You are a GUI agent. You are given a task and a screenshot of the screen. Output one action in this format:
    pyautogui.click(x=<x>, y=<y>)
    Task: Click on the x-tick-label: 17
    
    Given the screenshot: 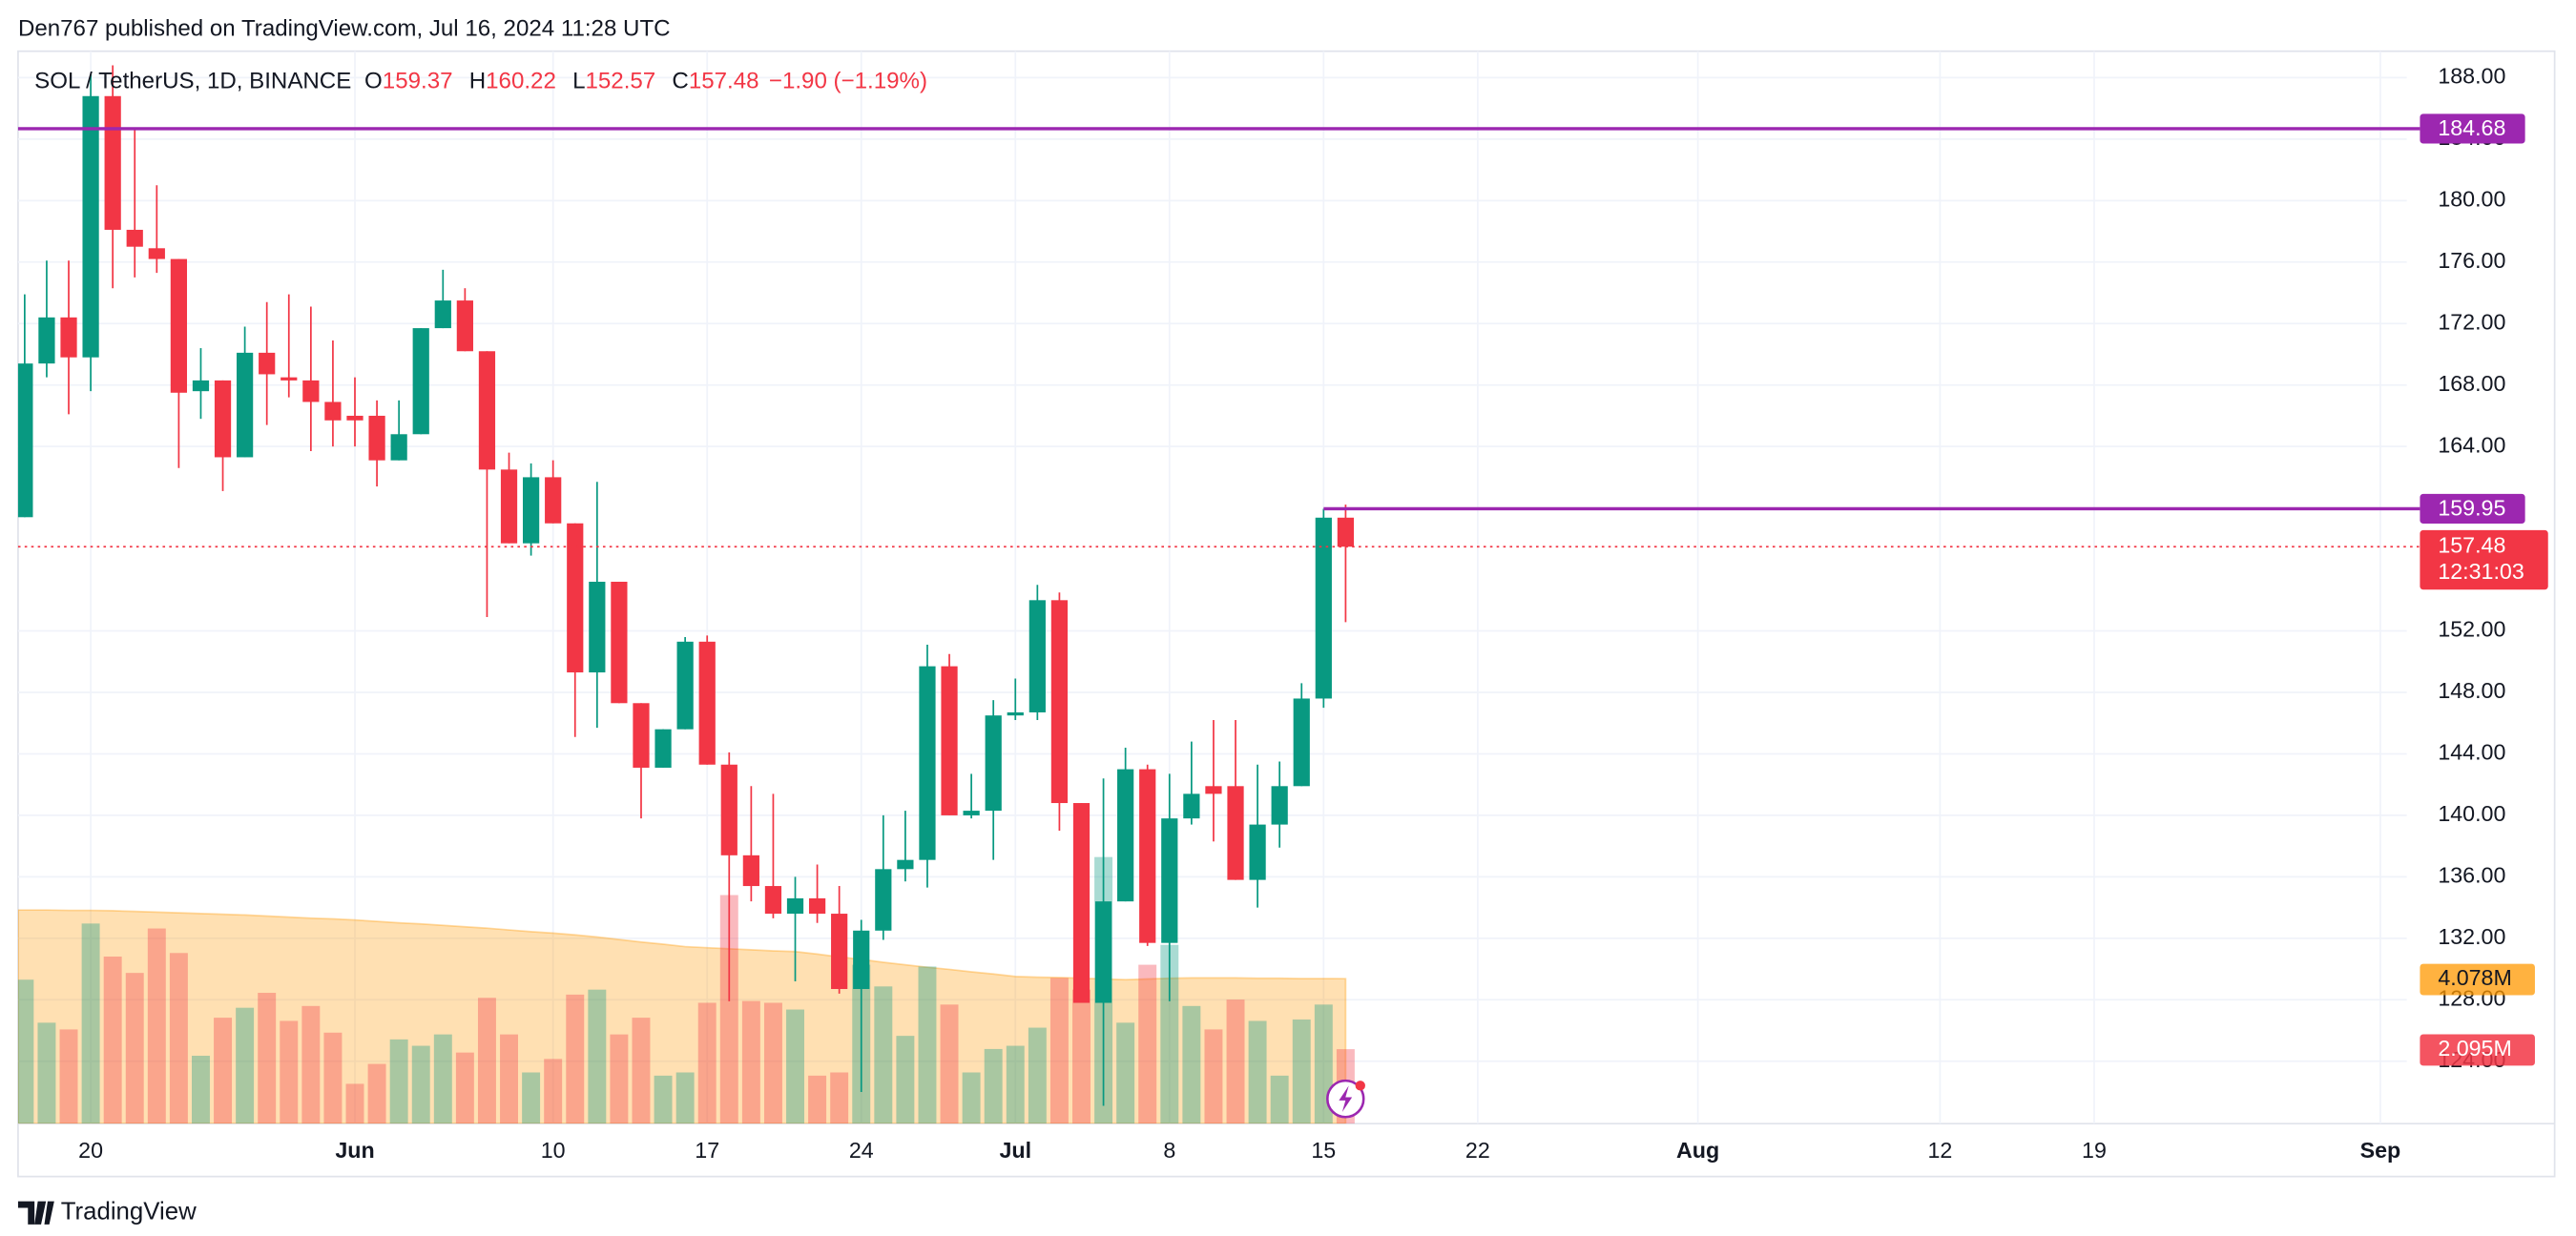 What is the action you would take?
    pyautogui.click(x=707, y=1150)
    